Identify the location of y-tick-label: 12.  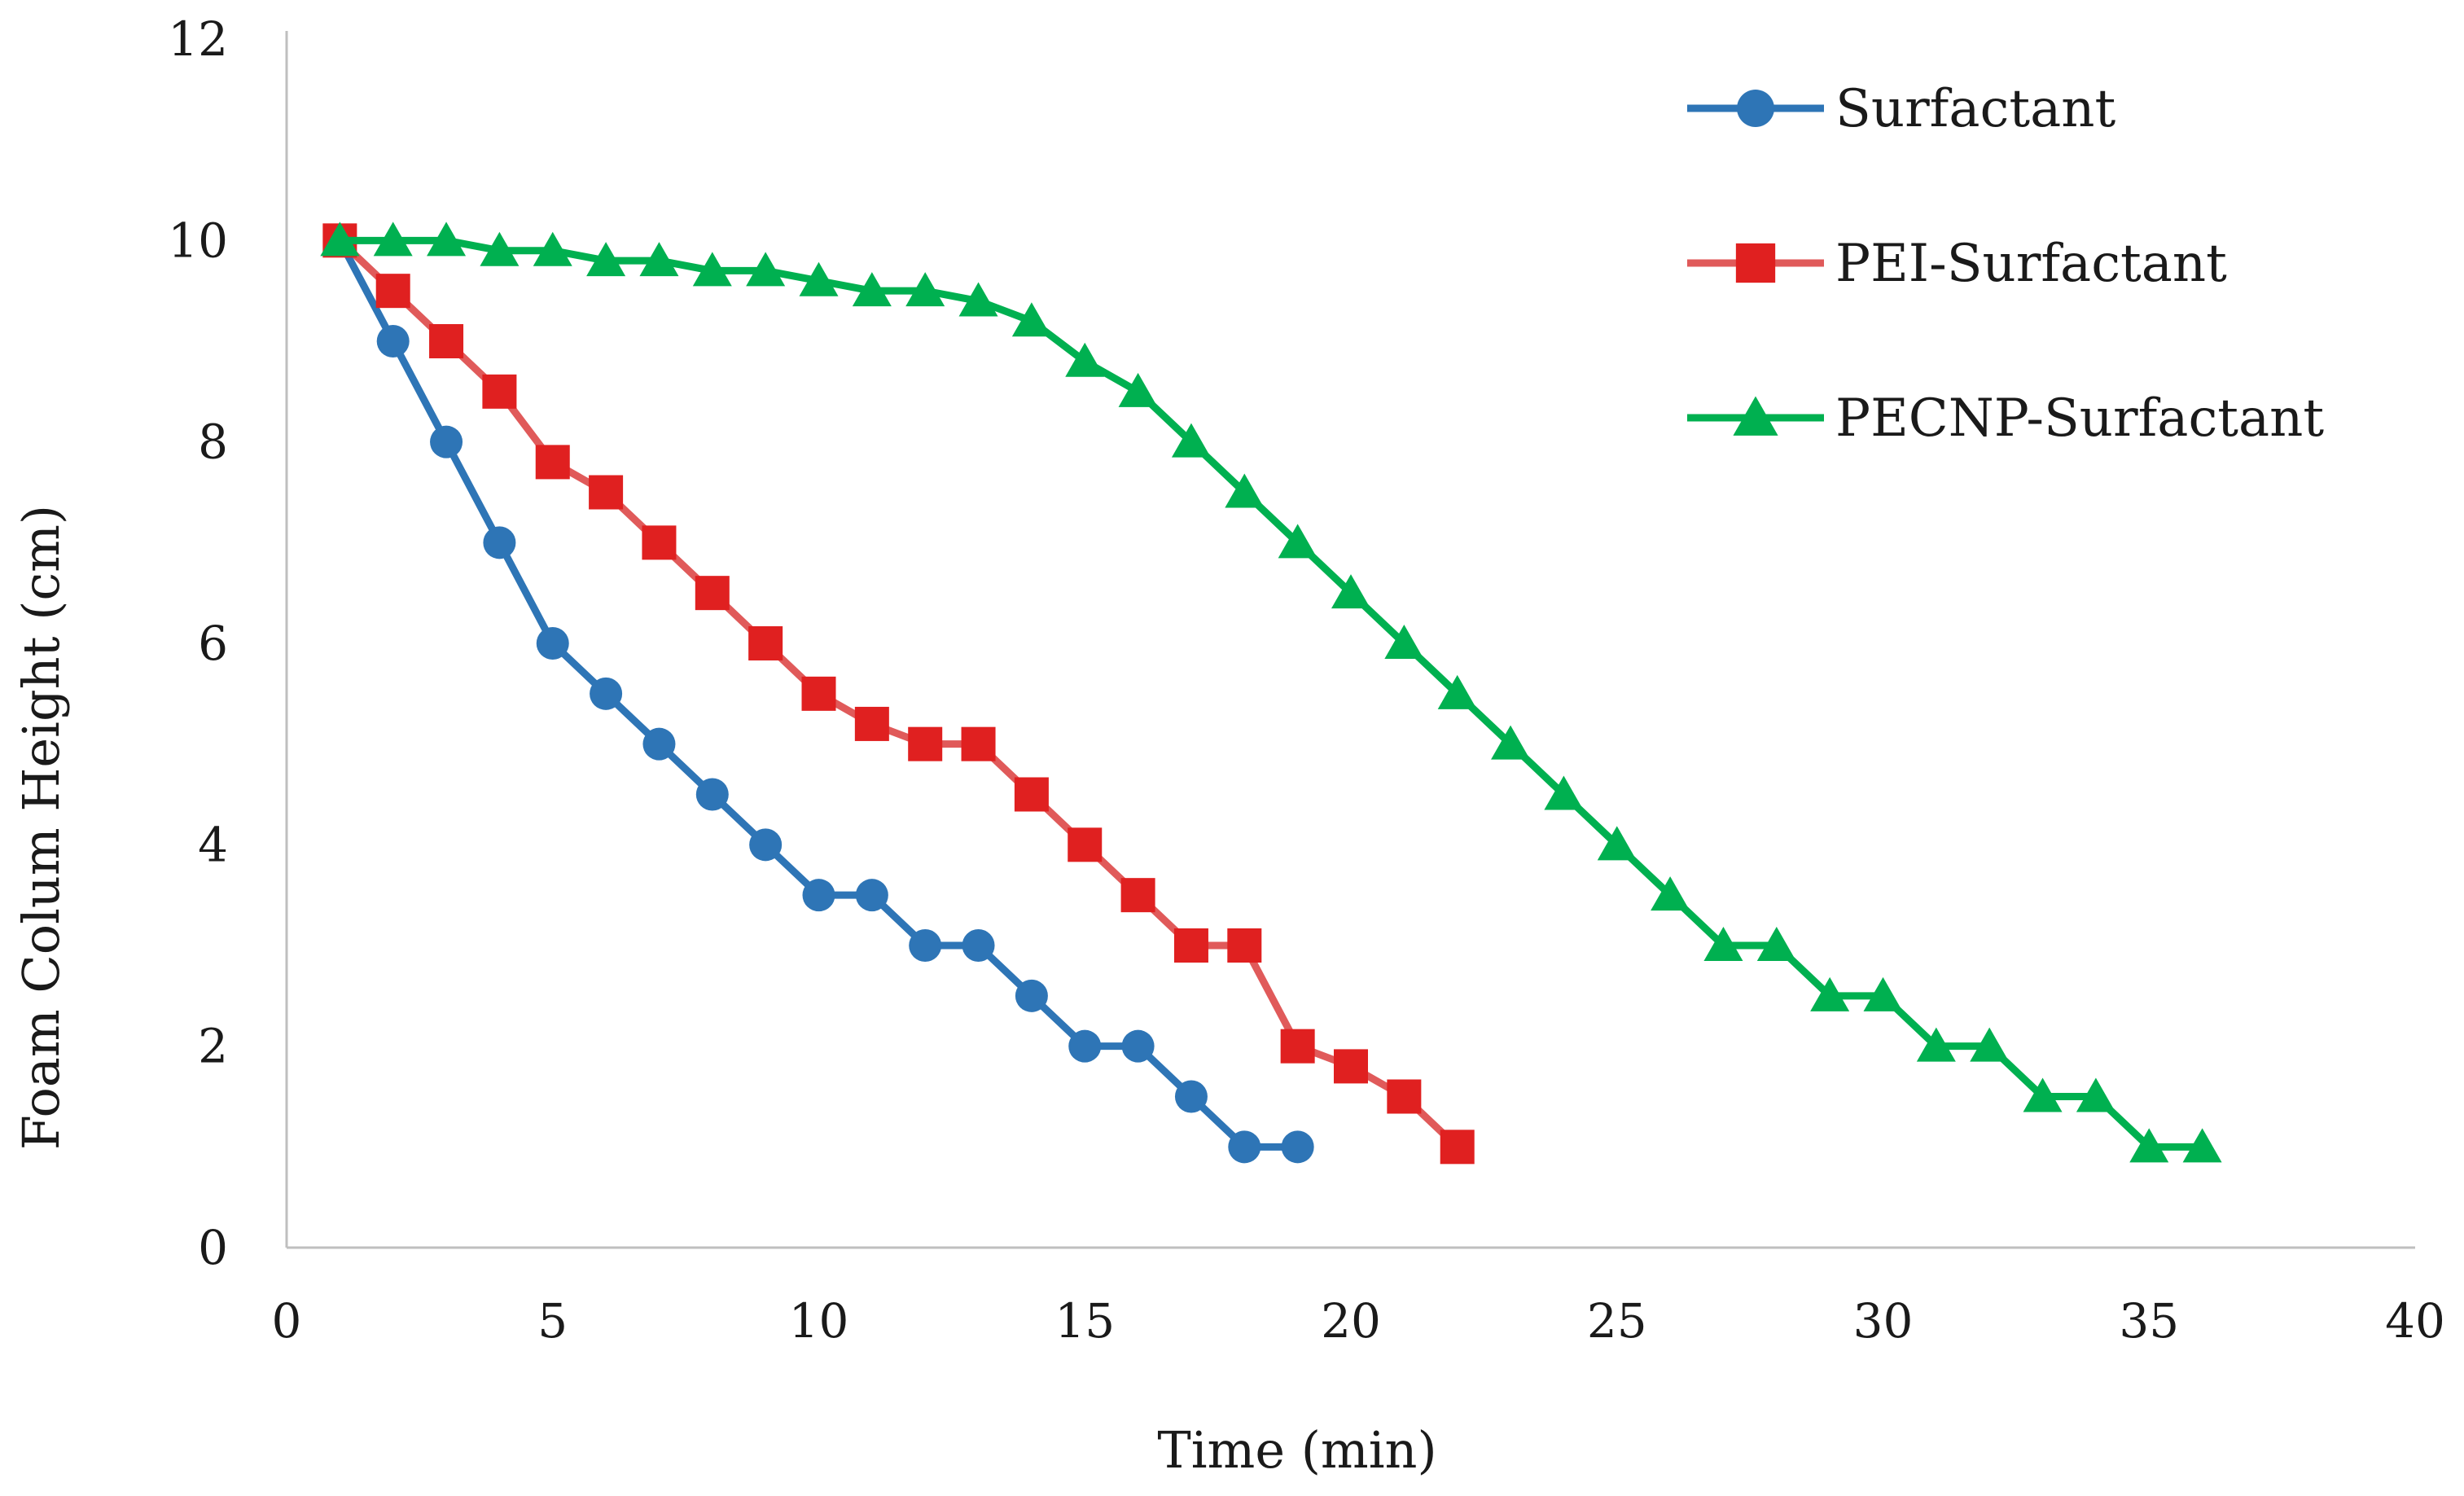
(198, 39).